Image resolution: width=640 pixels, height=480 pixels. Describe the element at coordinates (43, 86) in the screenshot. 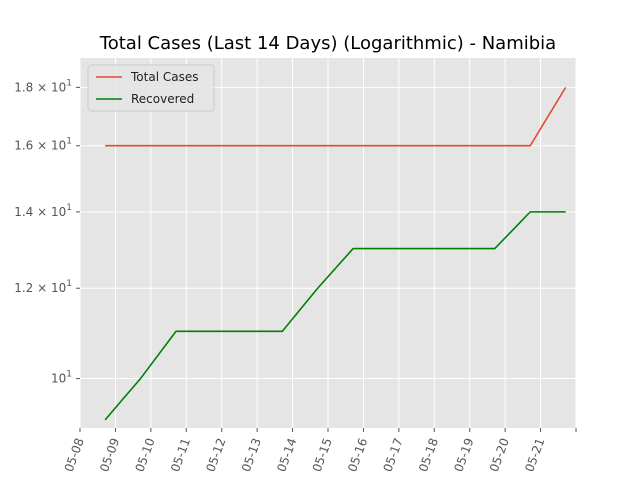

I see `y-tick-label: 1.8 × 101` at that location.